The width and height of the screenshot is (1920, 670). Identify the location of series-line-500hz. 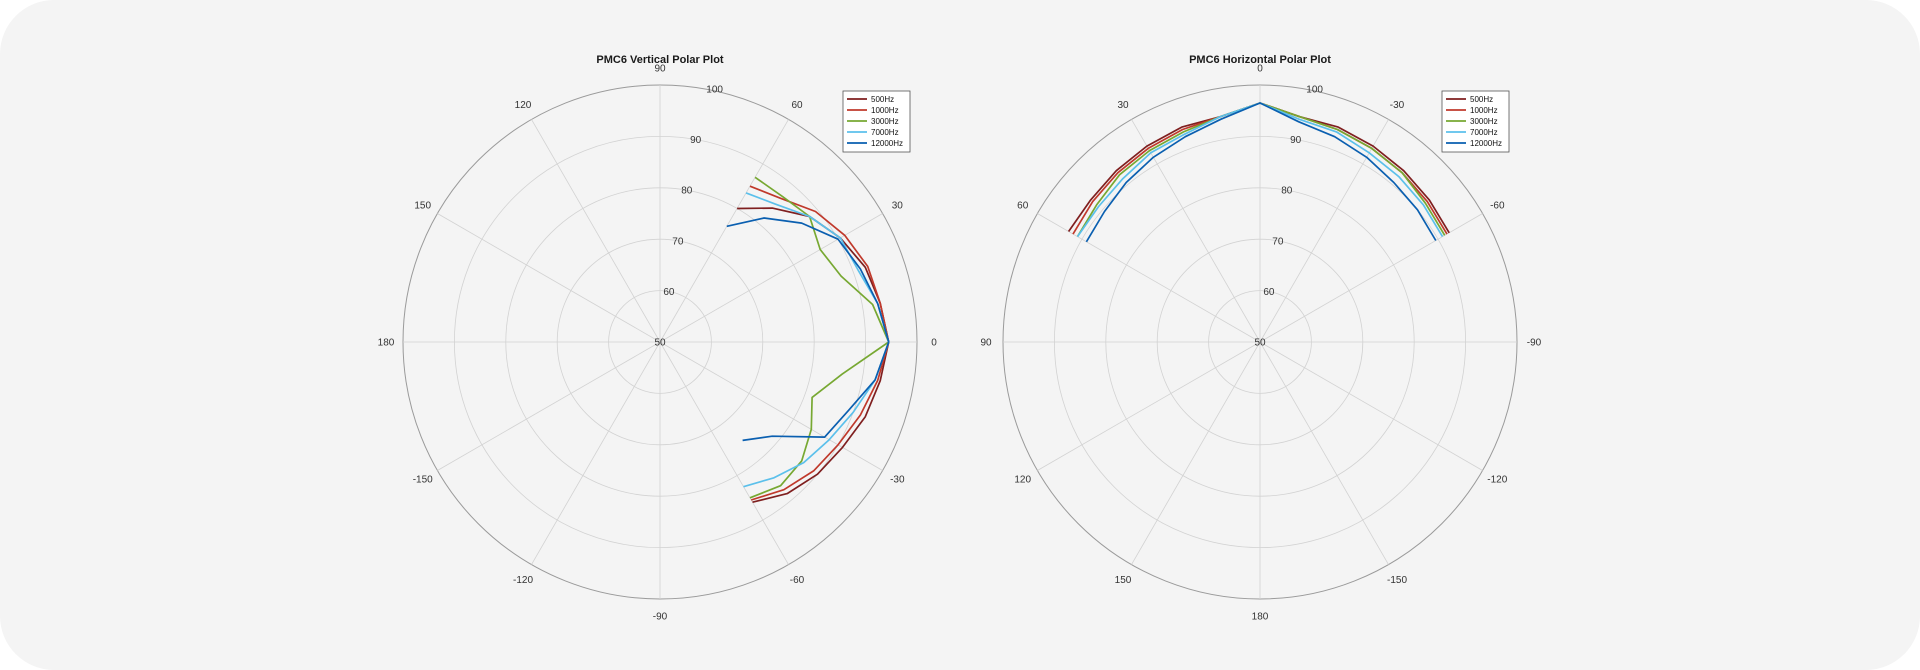
(813, 355).